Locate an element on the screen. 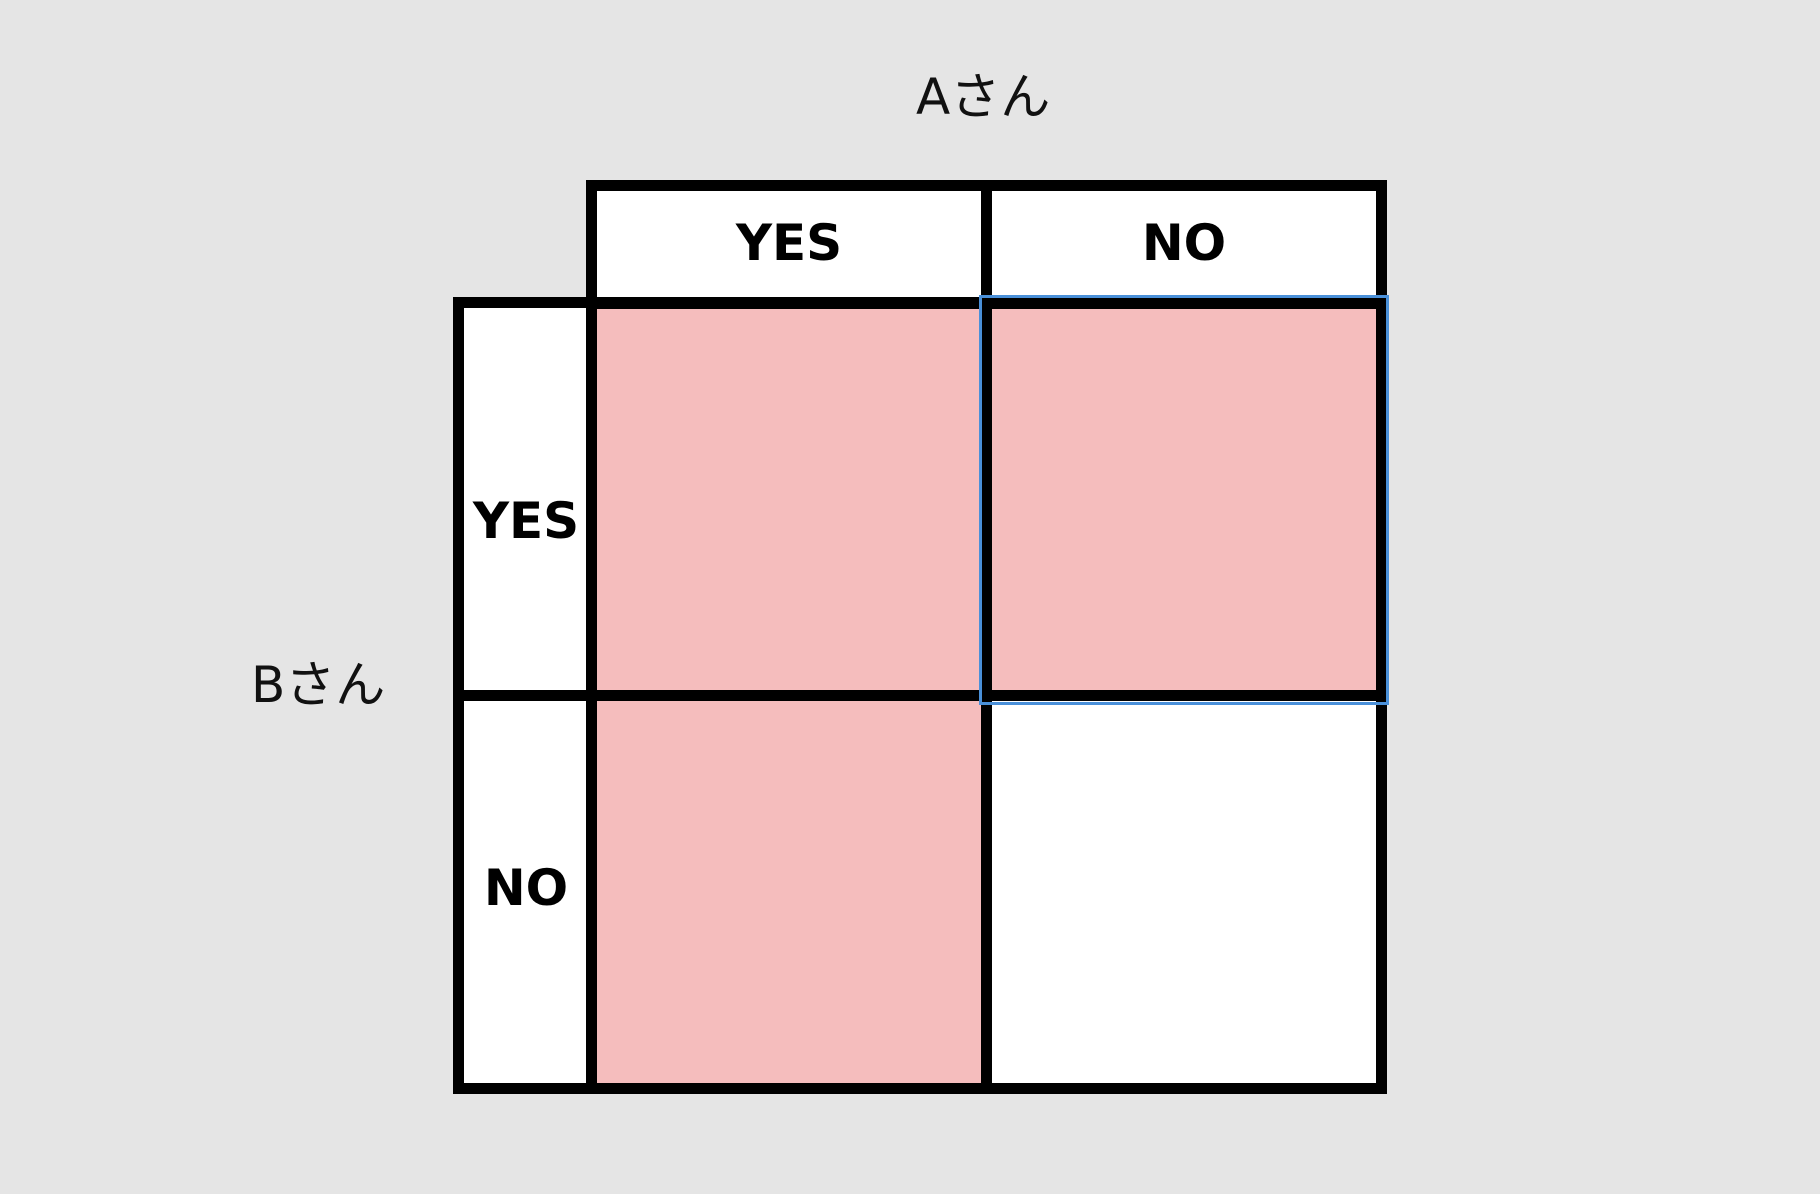  row-player-label: Bさん is located at coordinates (318, 685).